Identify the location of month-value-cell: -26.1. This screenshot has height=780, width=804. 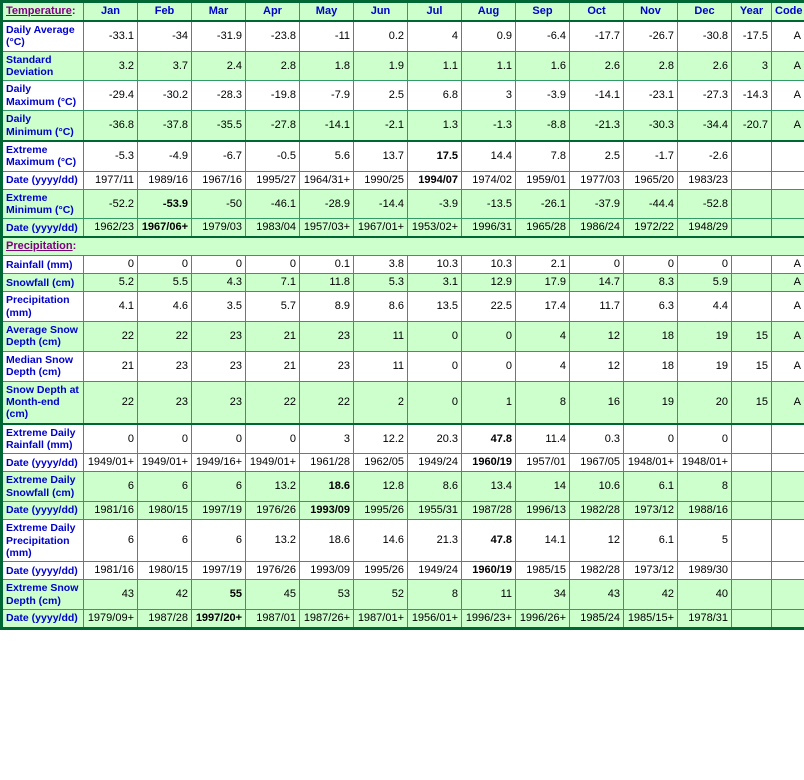
(542, 204).